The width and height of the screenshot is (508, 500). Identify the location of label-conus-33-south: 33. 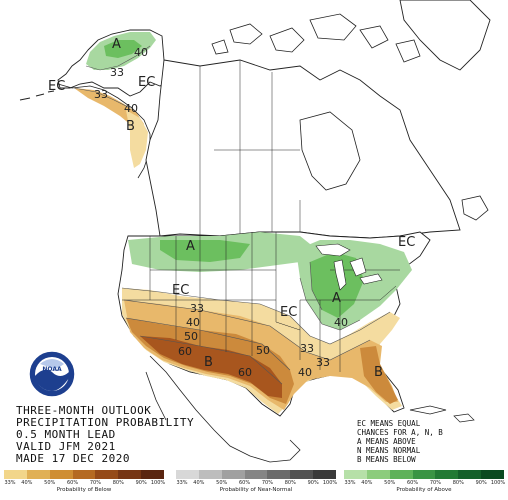
(307, 348).